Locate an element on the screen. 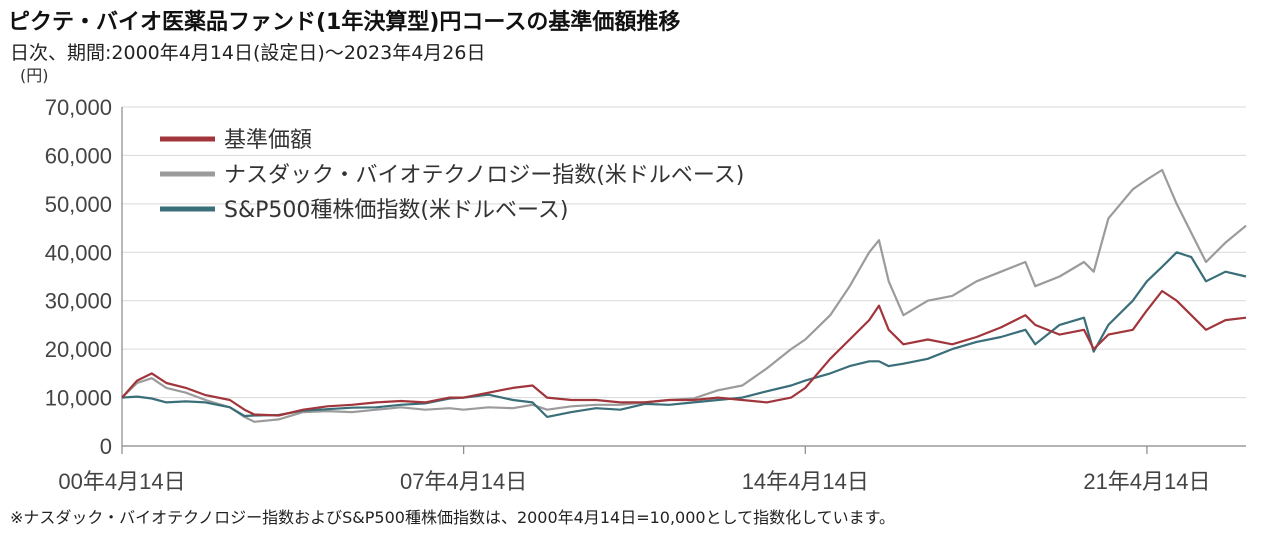  x-tick-labels: 00年4月14日 07年4月14日 14年4月14日 21年4月14日 is located at coordinates (634, 481).